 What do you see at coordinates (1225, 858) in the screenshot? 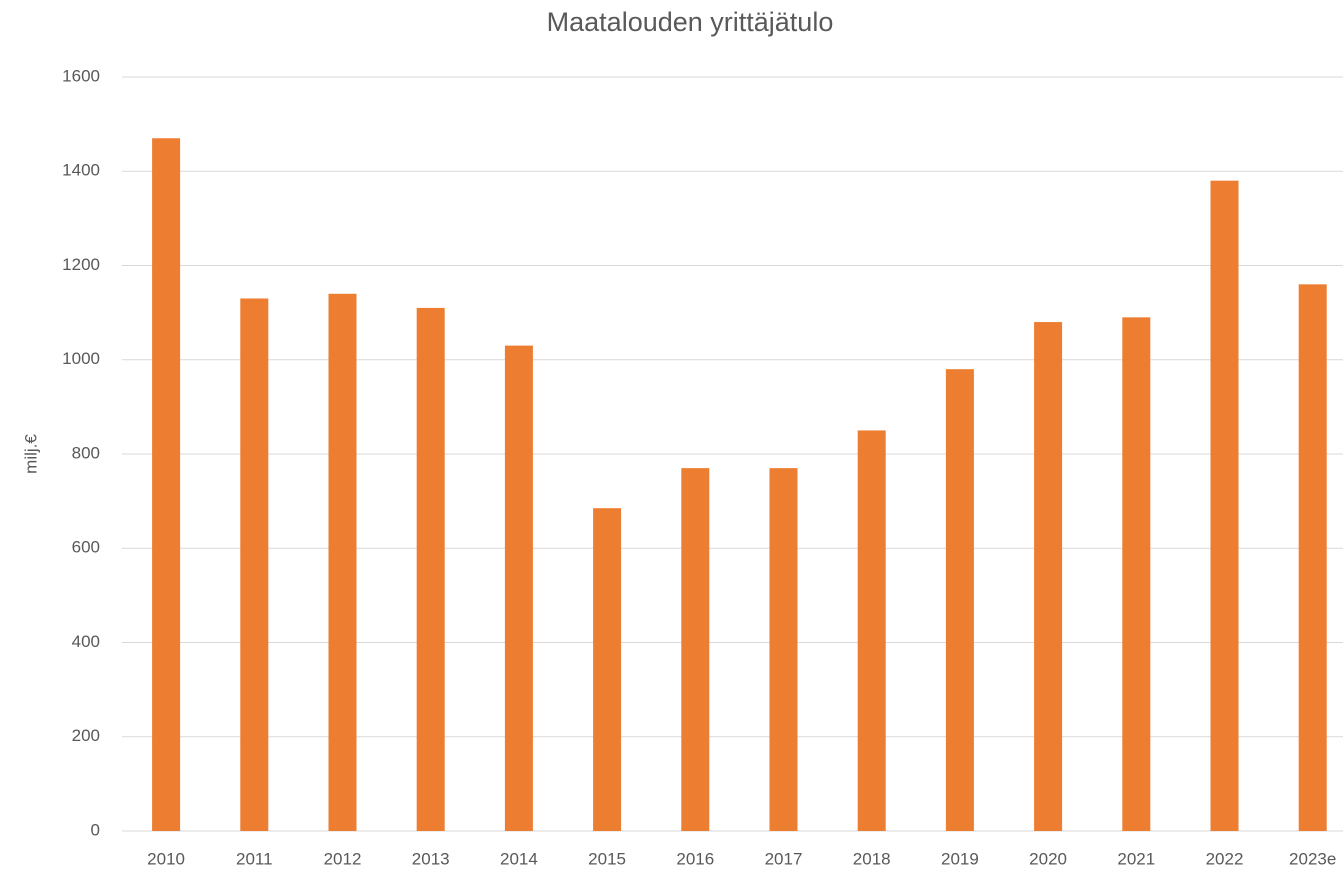
I see `x-tick-label: 2022` at bounding box center [1225, 858].